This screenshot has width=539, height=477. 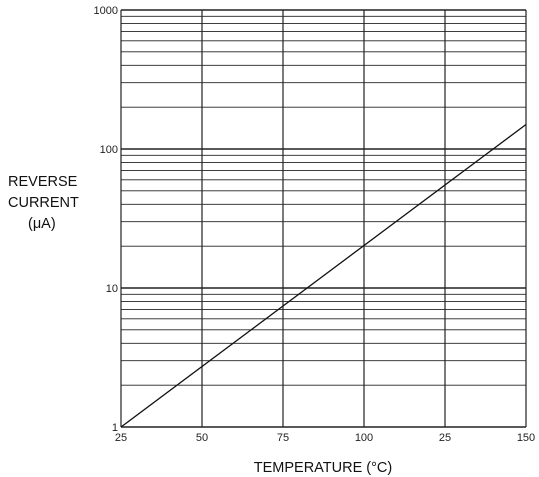 What do you see at coordinates (112, 289) in the screenshot?
I see `y-tick-label: 10` at bounding box center [112, 289].